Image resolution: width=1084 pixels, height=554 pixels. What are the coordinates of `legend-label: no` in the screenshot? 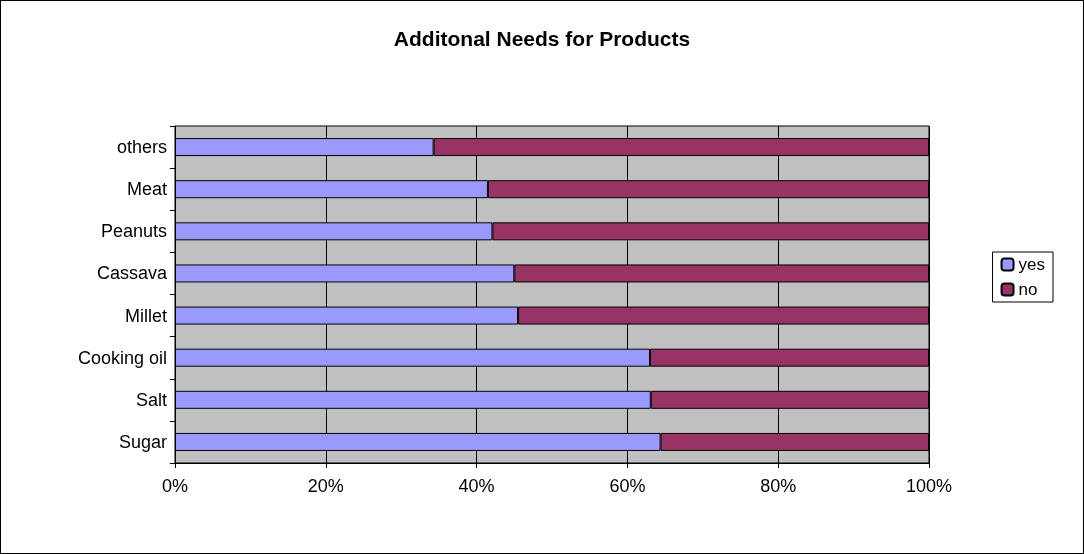 It's located at (1028, 289).